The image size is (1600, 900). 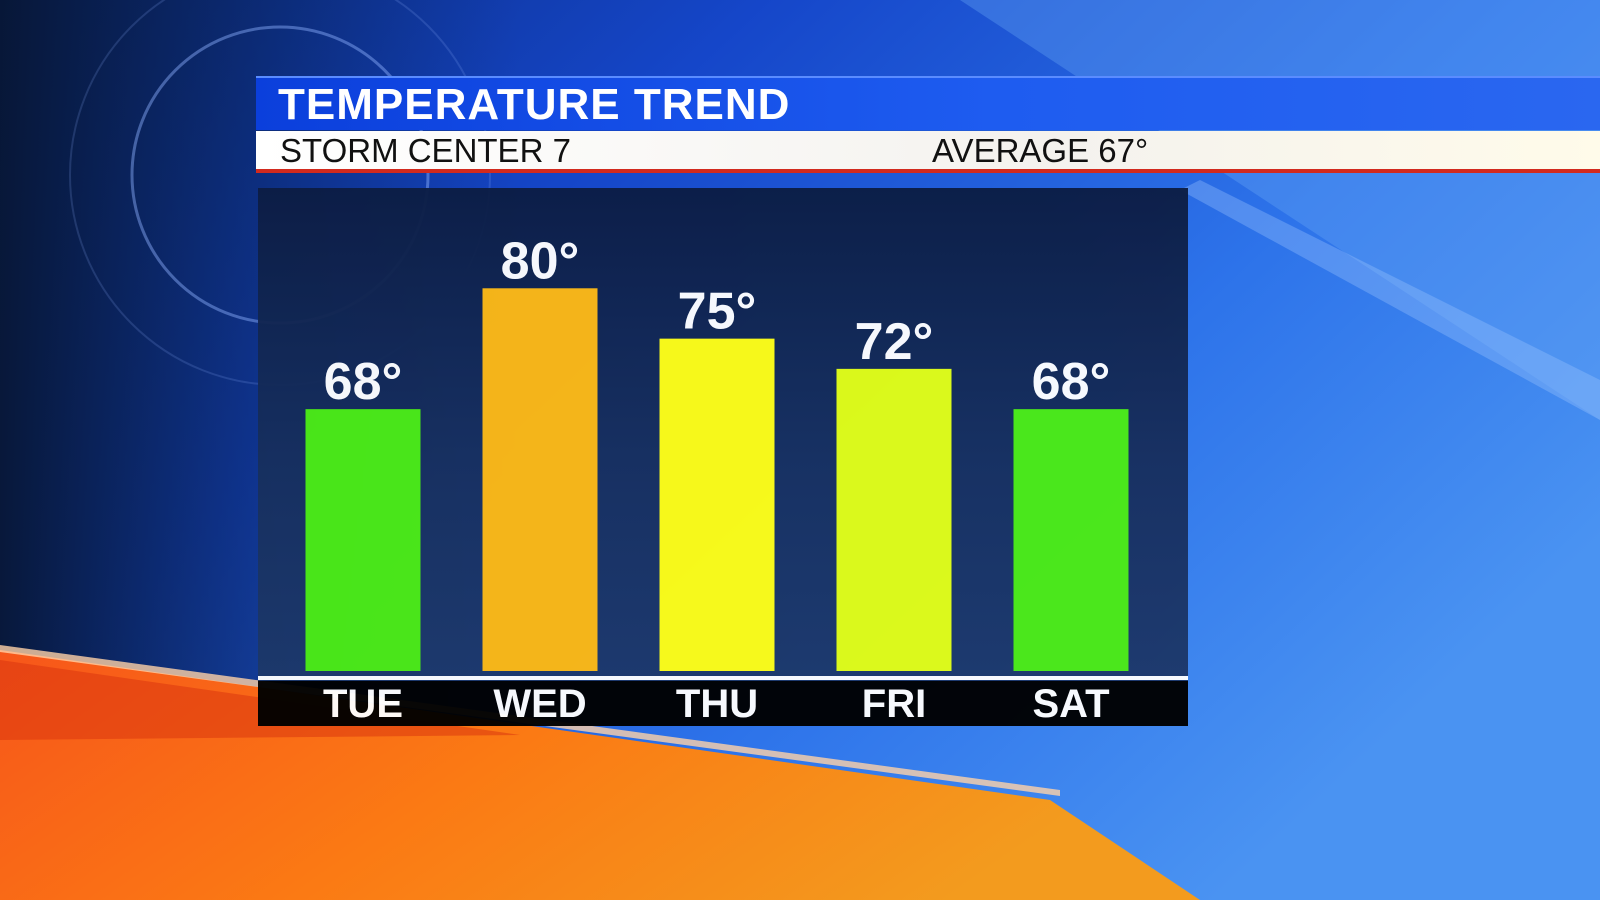 I want to click on chart-title: TEMPERATURE TREND, so click(x=534, y=104).